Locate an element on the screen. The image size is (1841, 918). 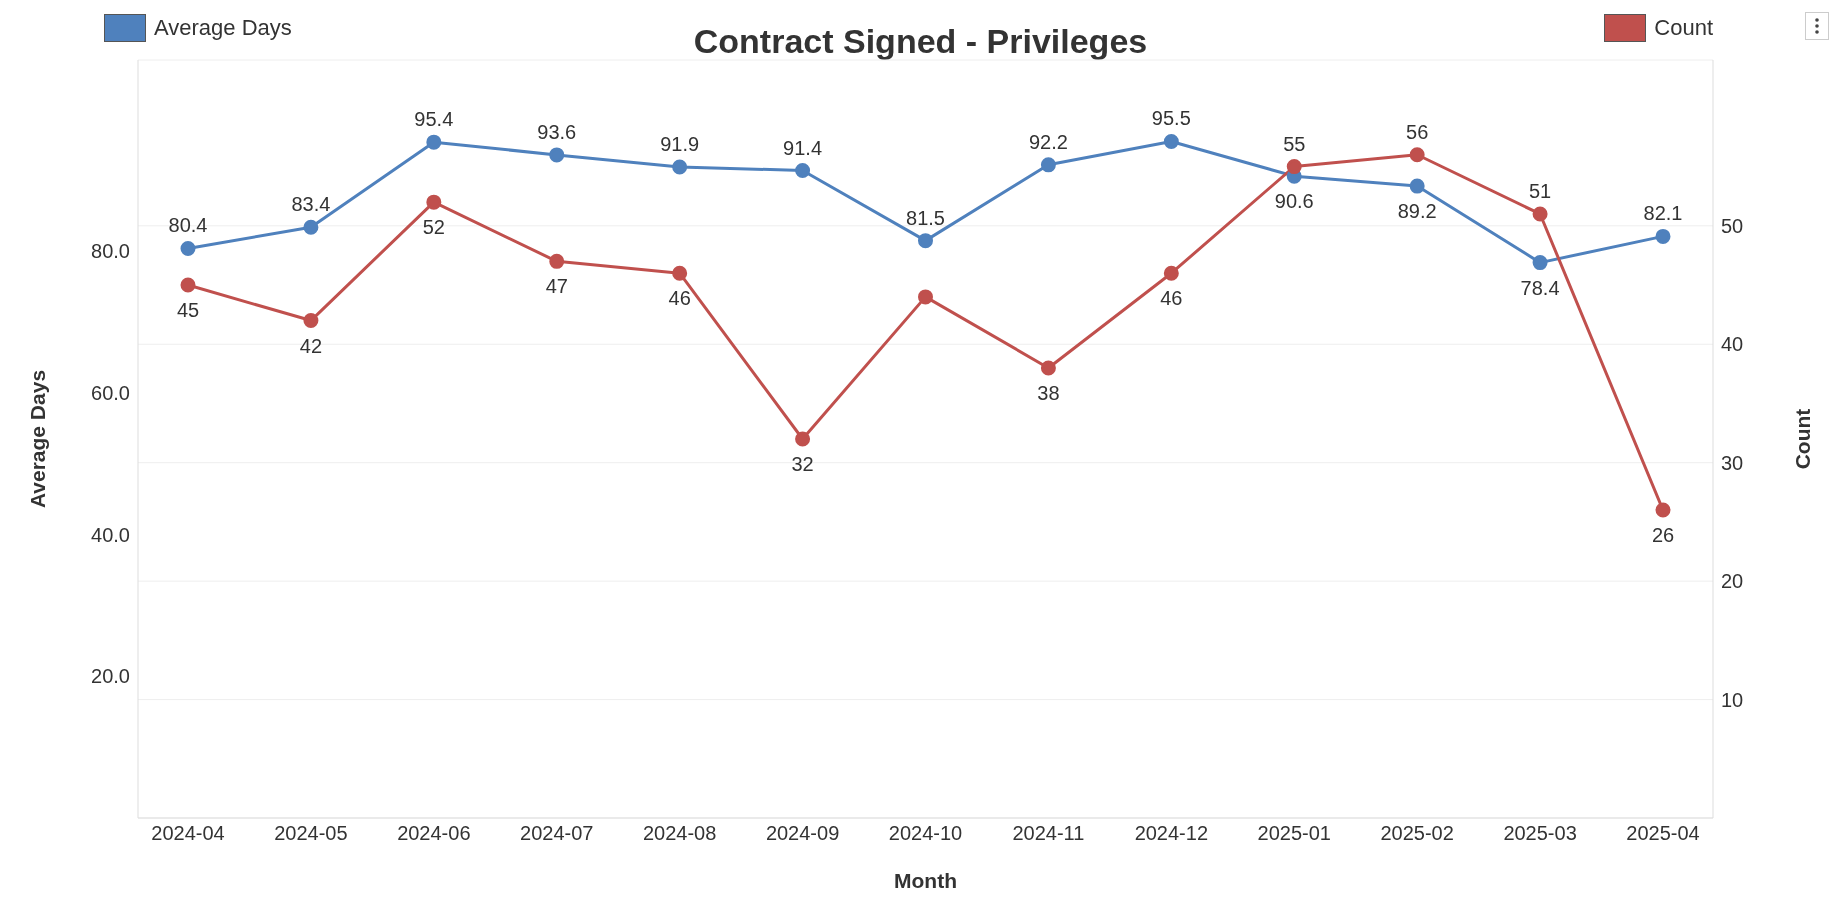
x-axis-title: Month is located at coordinates (925, 880).